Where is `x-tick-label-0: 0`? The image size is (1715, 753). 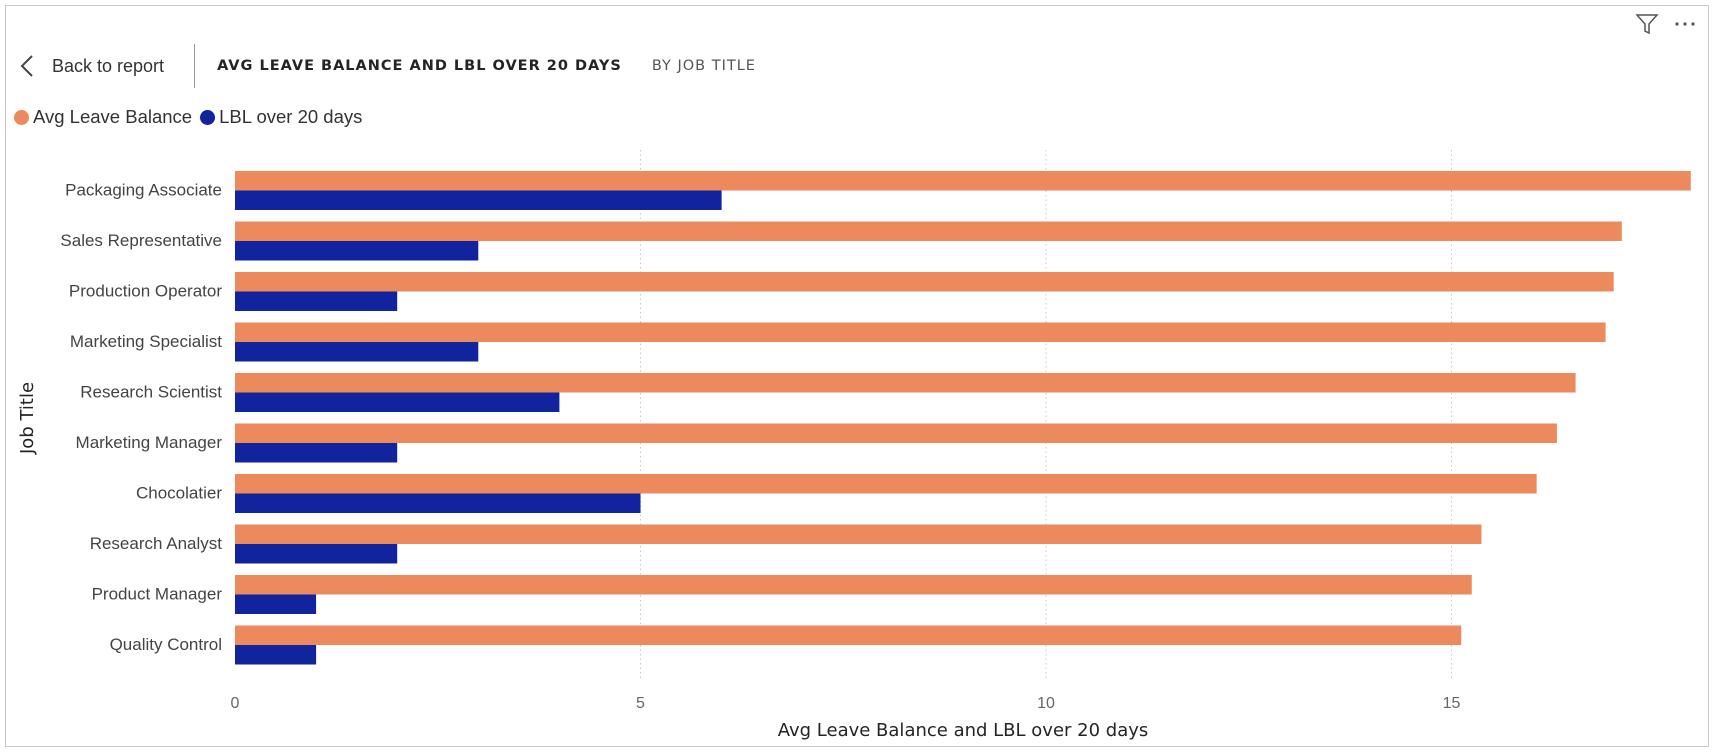 x-tick-label-0: 0 is located at coordinates (235, 703).